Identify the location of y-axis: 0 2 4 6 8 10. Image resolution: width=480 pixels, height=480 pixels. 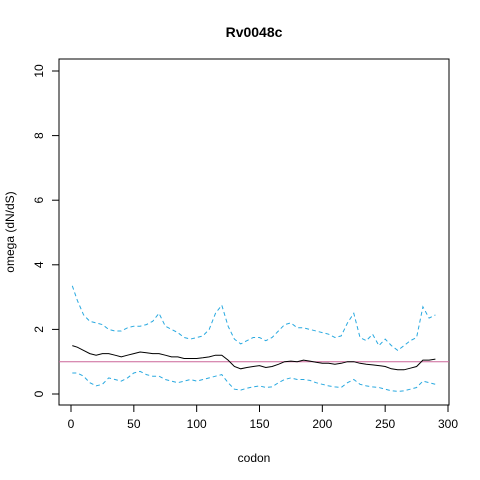
(46, 230).